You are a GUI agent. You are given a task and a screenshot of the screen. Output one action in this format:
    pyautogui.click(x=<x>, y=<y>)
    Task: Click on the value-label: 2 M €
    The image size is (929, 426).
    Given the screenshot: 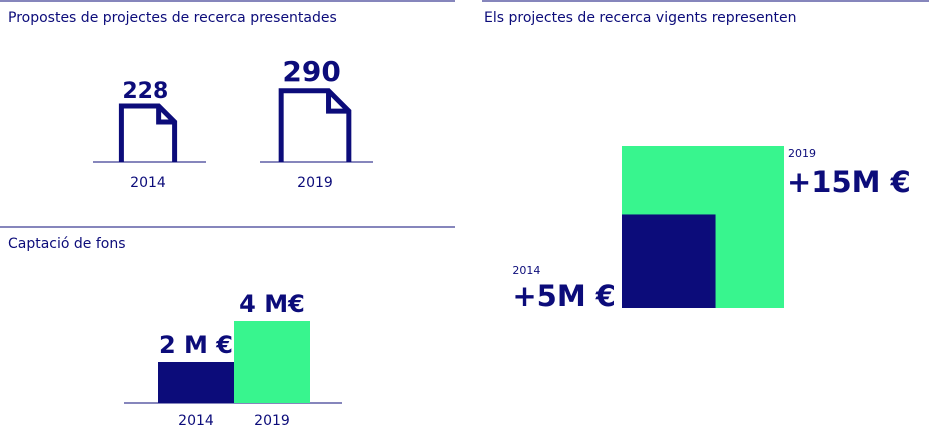 What is the action you would take?
    pyautogui.click(x=196, y=345)
    